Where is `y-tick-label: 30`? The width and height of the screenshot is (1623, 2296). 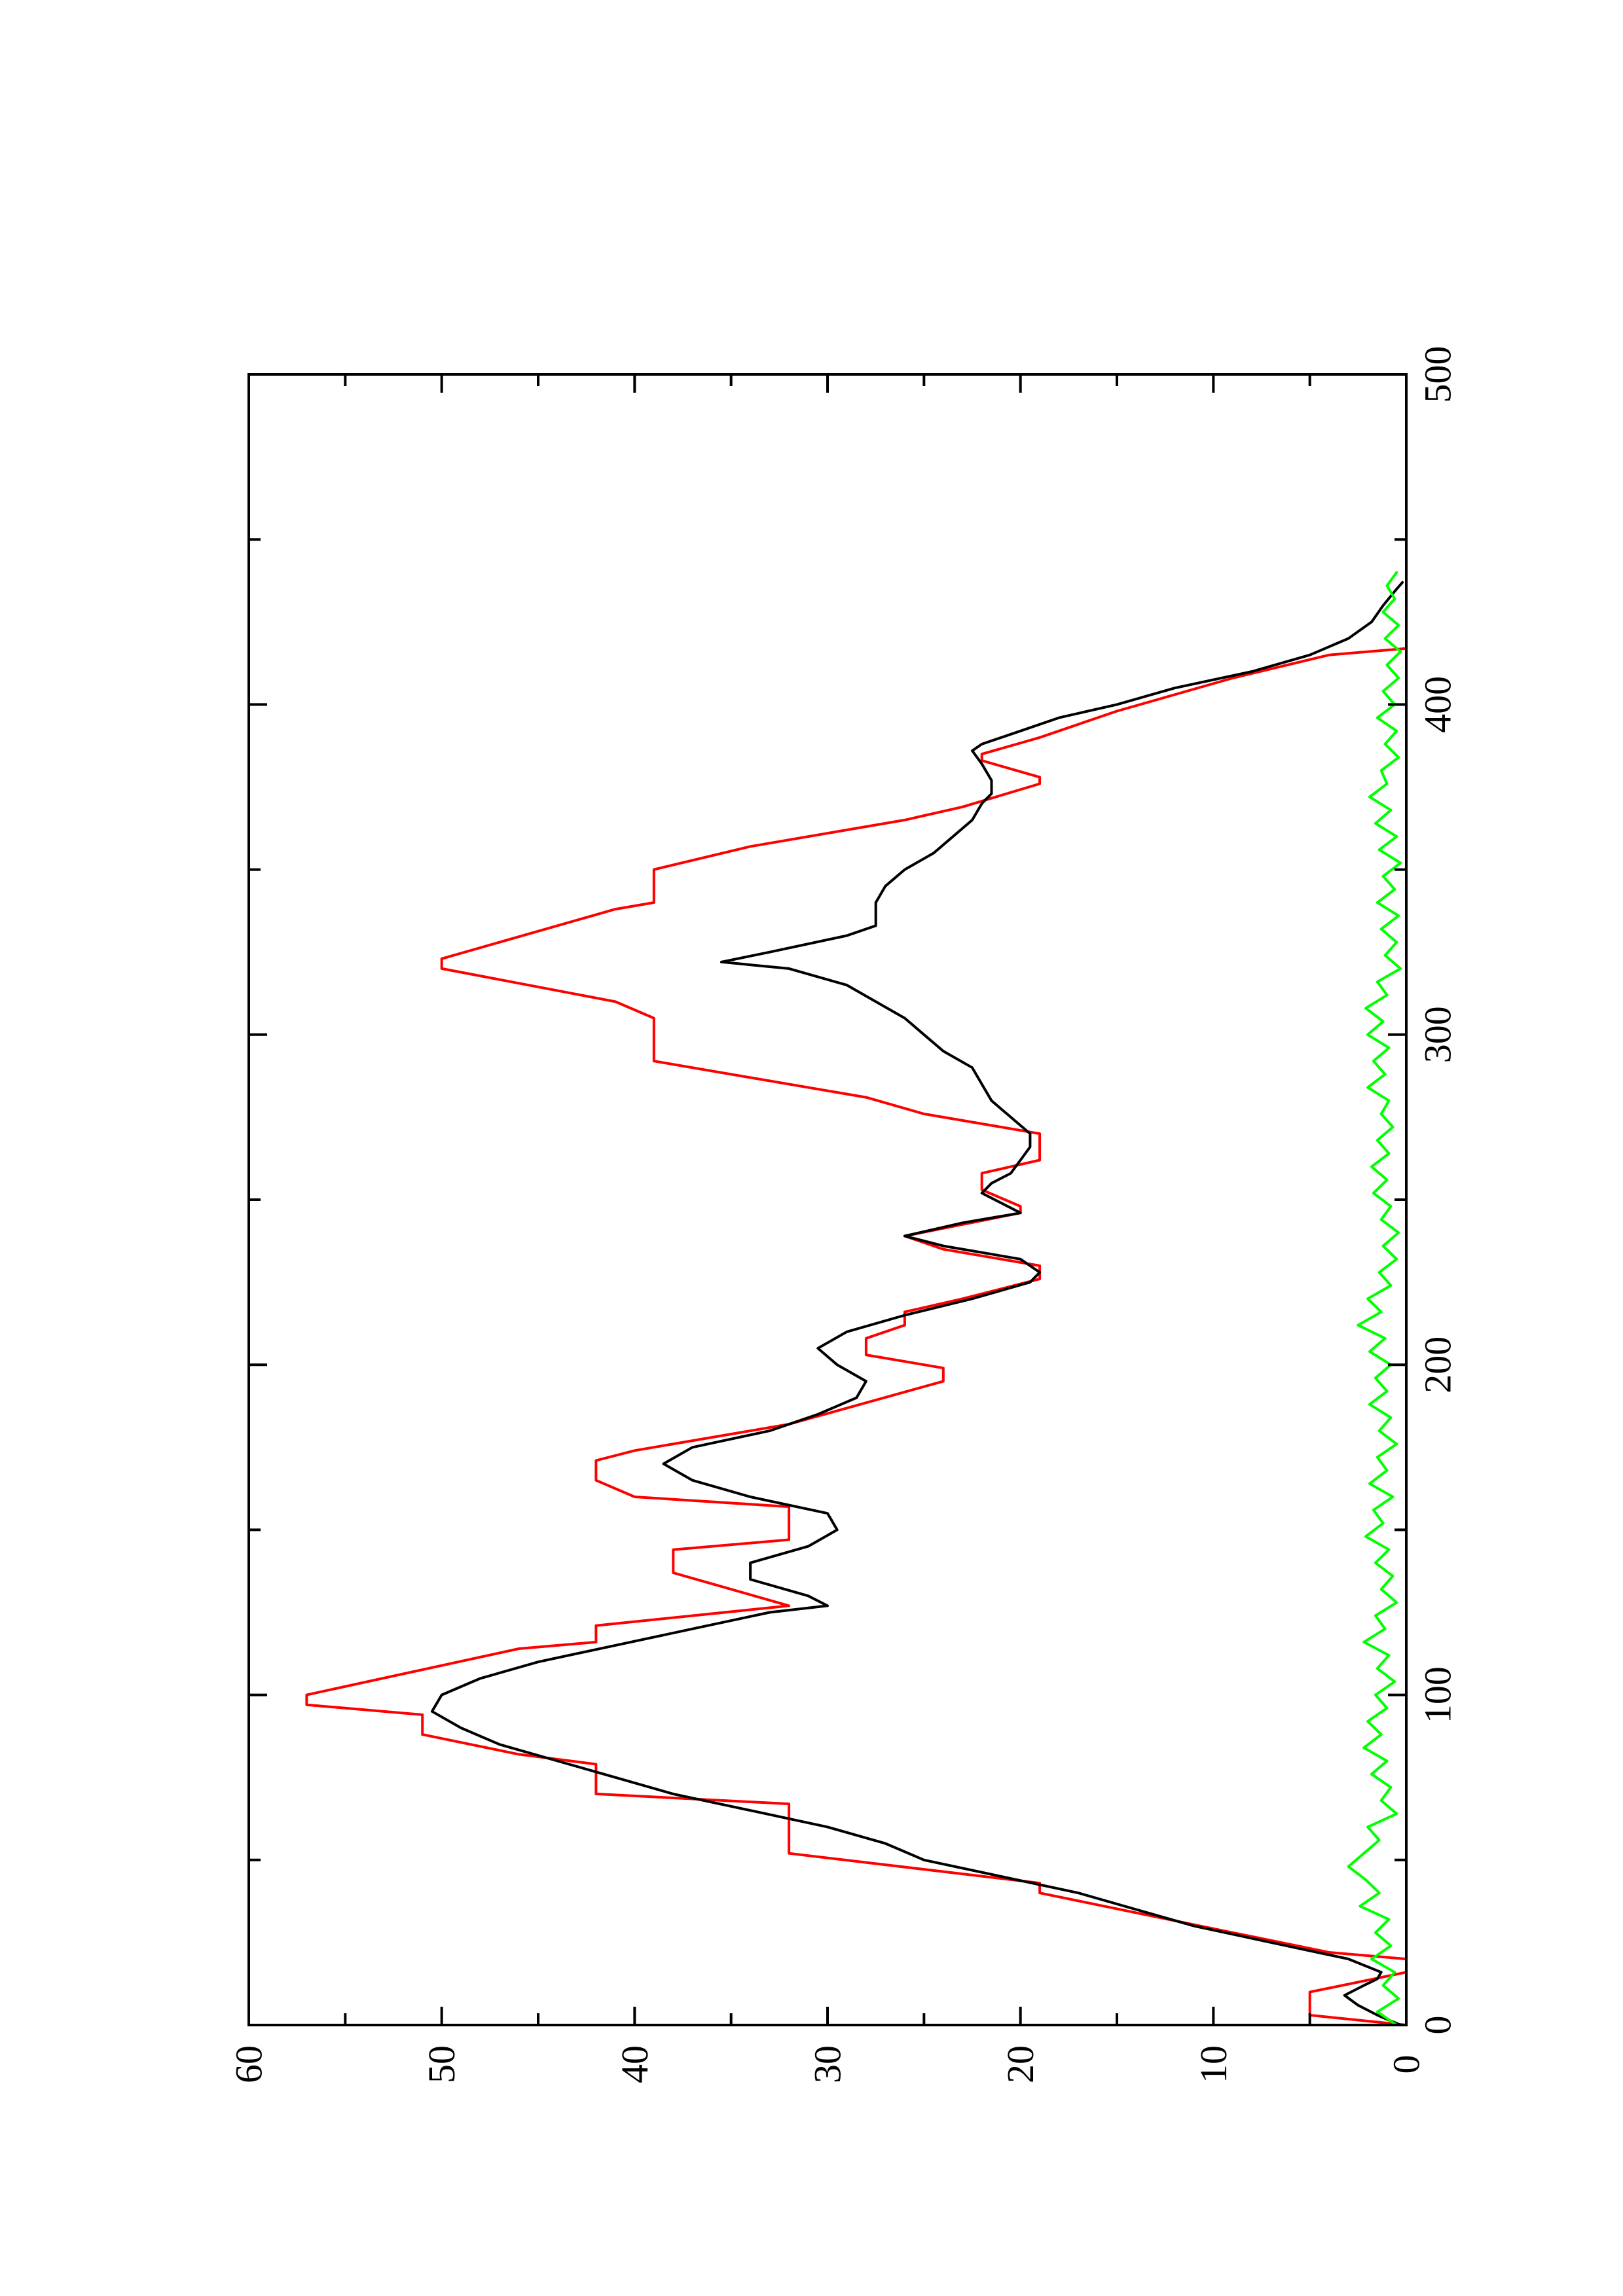
y-tick-label: 30 is located at coordinates (828, 2064).